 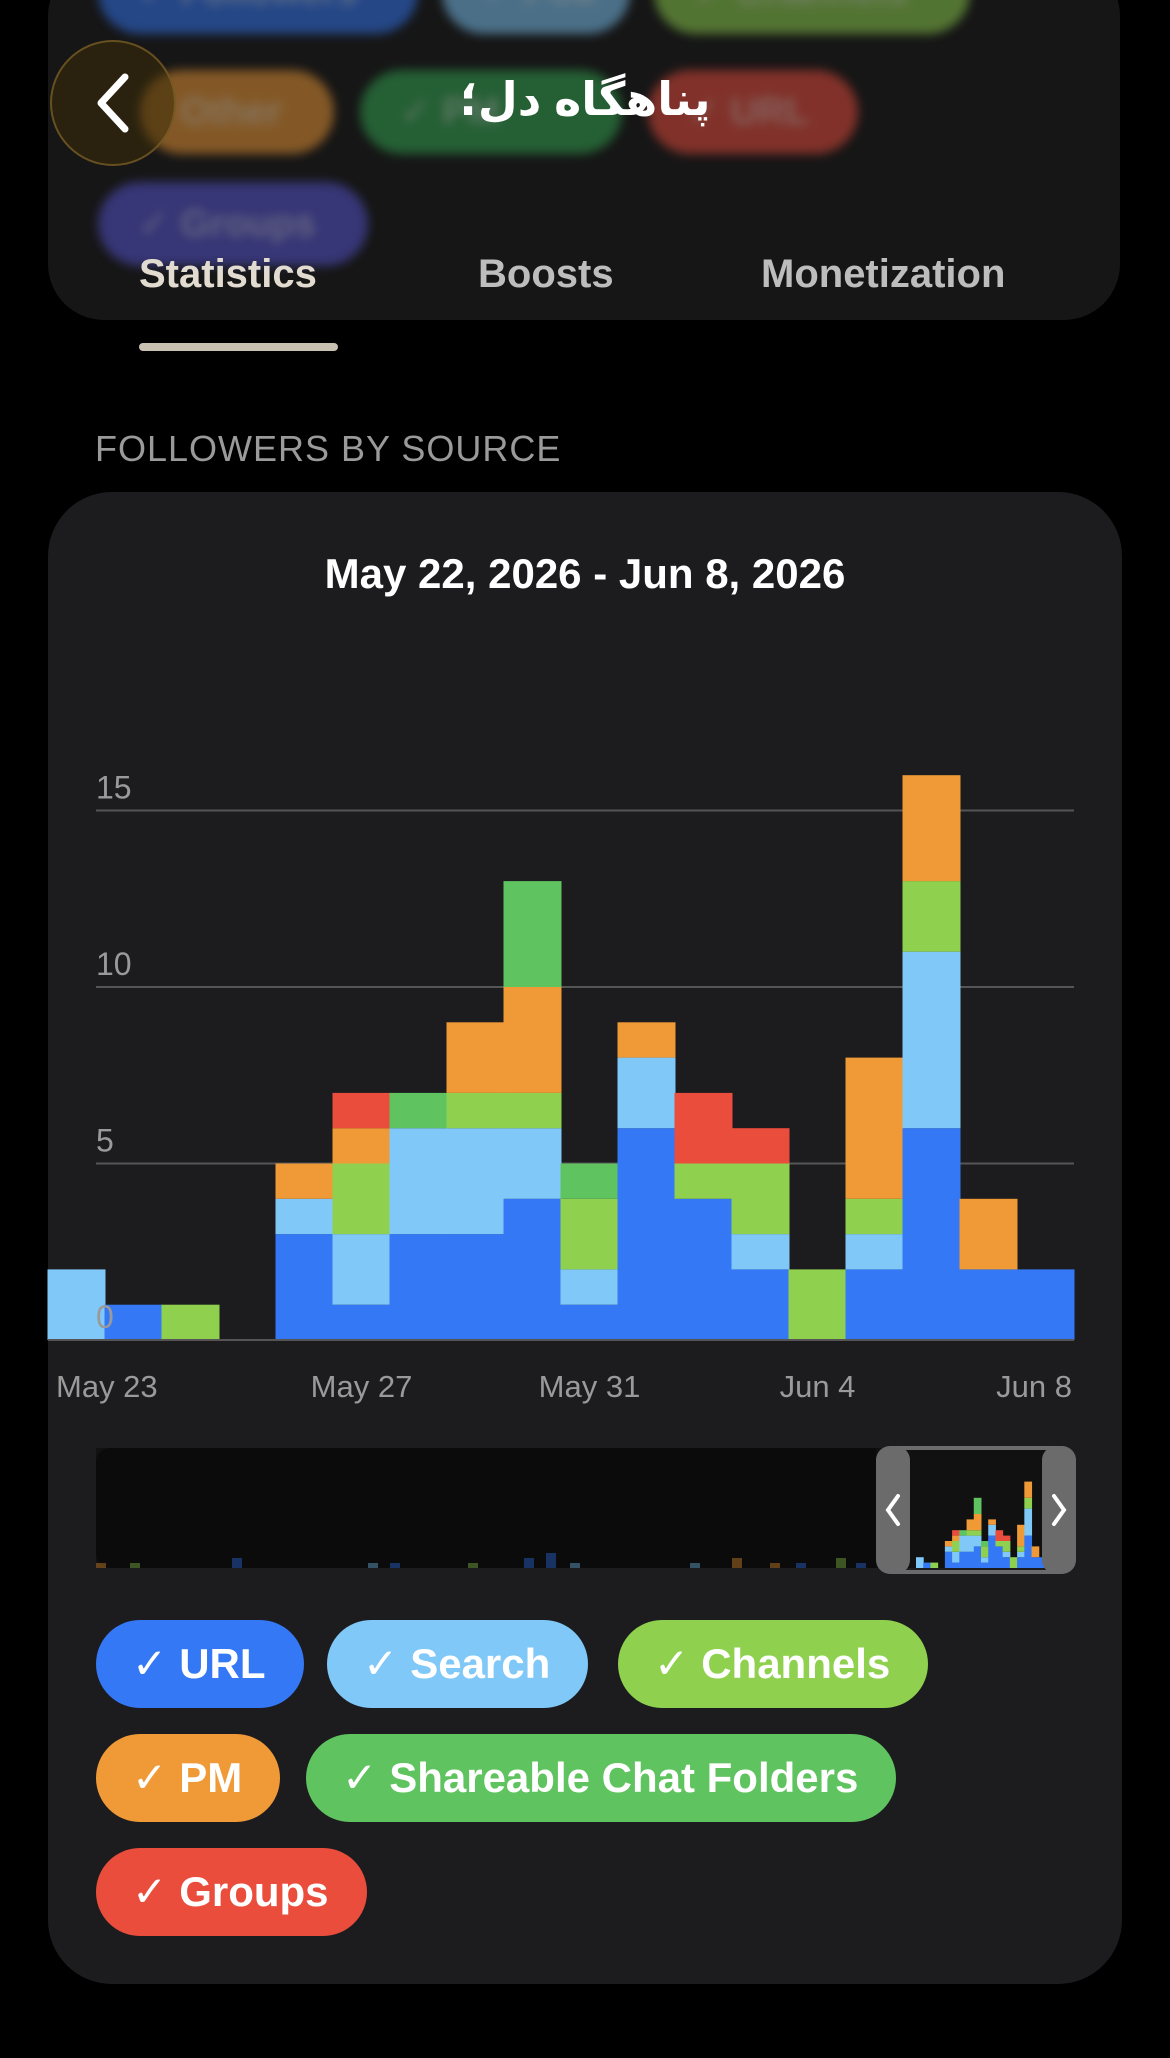 I want to click on navigator-window, so click(x=976, y=1510).